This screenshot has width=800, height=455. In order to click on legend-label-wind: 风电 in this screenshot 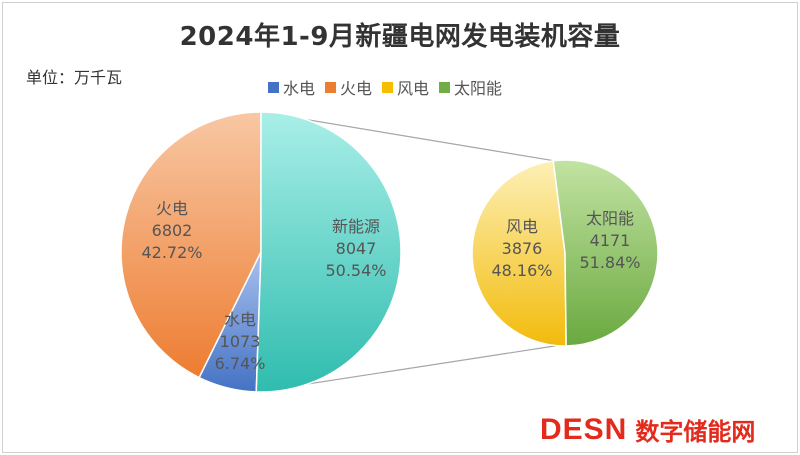, I will do `click(413, 88)`.